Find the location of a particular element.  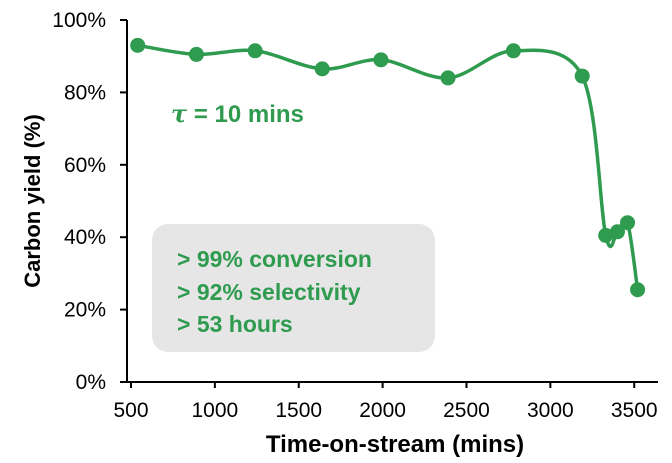

x-tick-label: 500 is located at coordinates (130, 410).